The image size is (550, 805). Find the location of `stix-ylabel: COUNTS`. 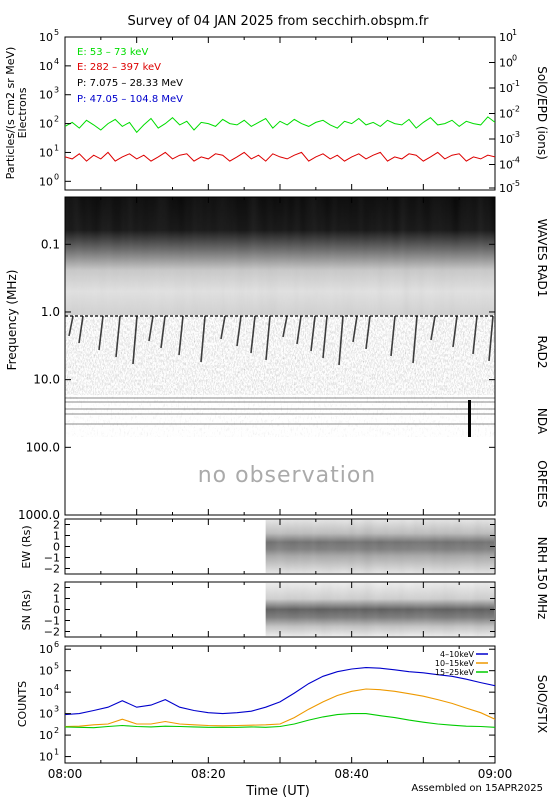

stix-ylabel: COUNTS is located at coordinates (22, 704).